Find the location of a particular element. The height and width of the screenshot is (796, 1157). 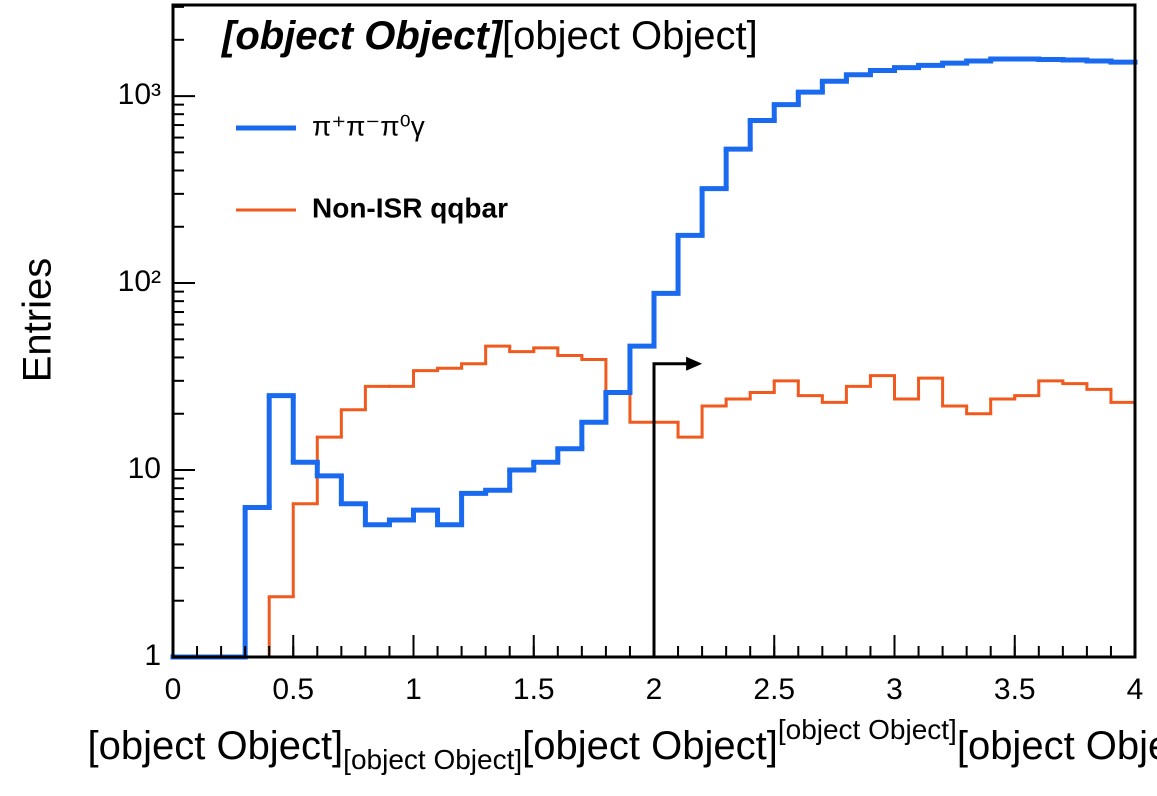

x-tick-label: 0 is located at coordinates (173, 689).